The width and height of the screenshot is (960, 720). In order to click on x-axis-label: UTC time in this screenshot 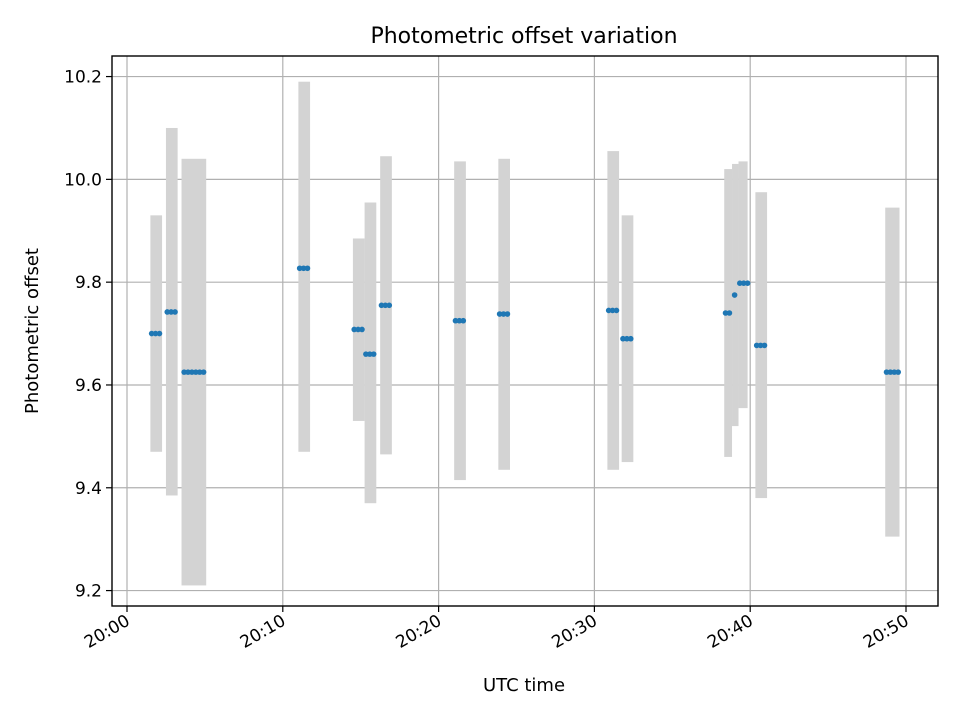, I will do `click(524, 685)`.